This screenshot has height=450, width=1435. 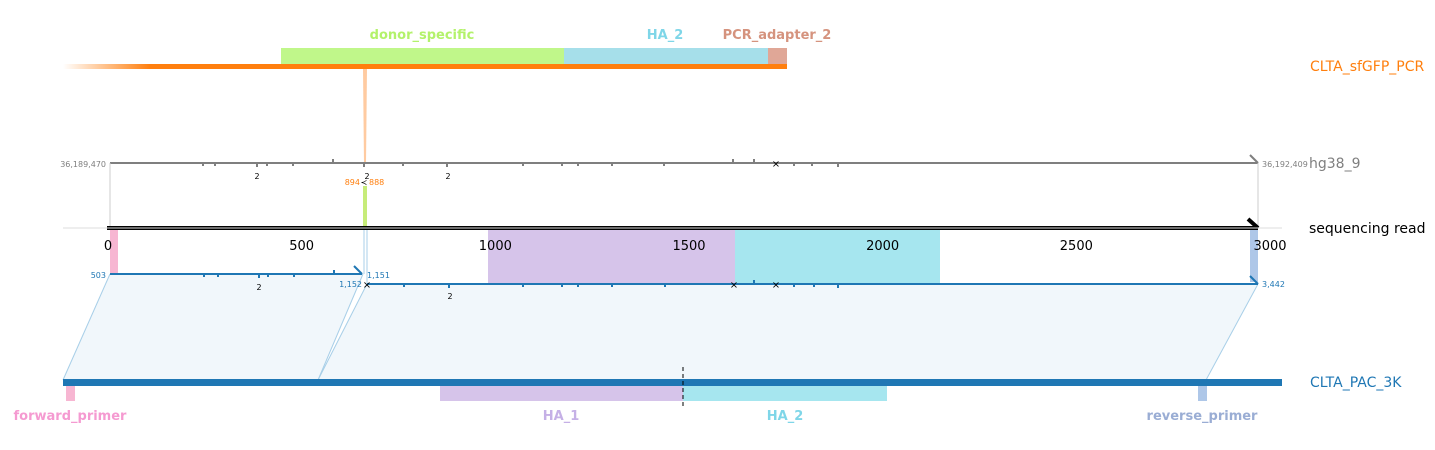 What do you see at coordinates (777, 56) in the screenshot?
I see `pcr-adapter-2-feature` at bounding box center [777, 56].